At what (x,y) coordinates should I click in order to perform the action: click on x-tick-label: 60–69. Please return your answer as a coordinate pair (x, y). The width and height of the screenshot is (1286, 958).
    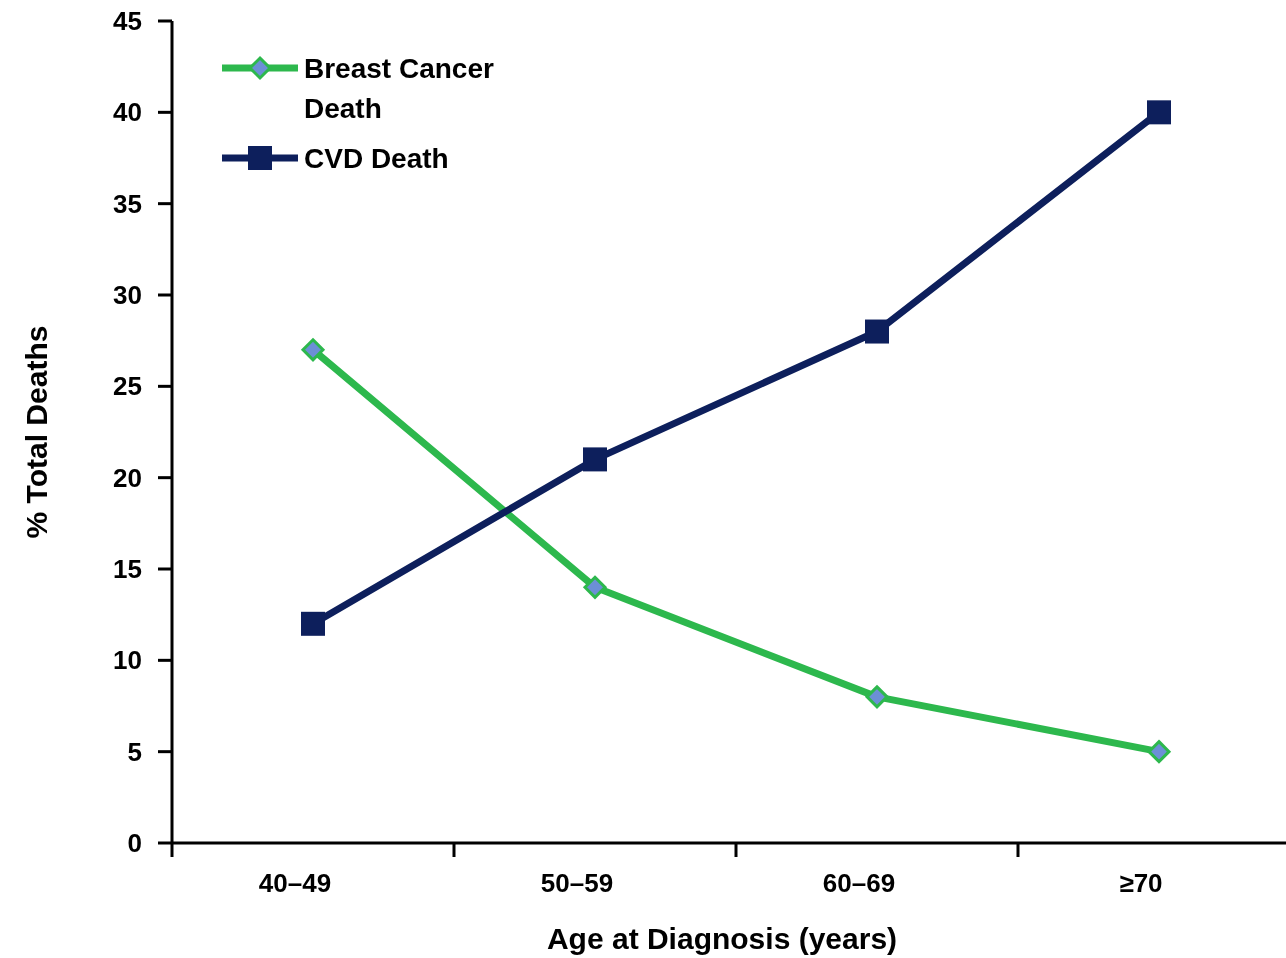
    Looking at the image, I should click on (859, 883).